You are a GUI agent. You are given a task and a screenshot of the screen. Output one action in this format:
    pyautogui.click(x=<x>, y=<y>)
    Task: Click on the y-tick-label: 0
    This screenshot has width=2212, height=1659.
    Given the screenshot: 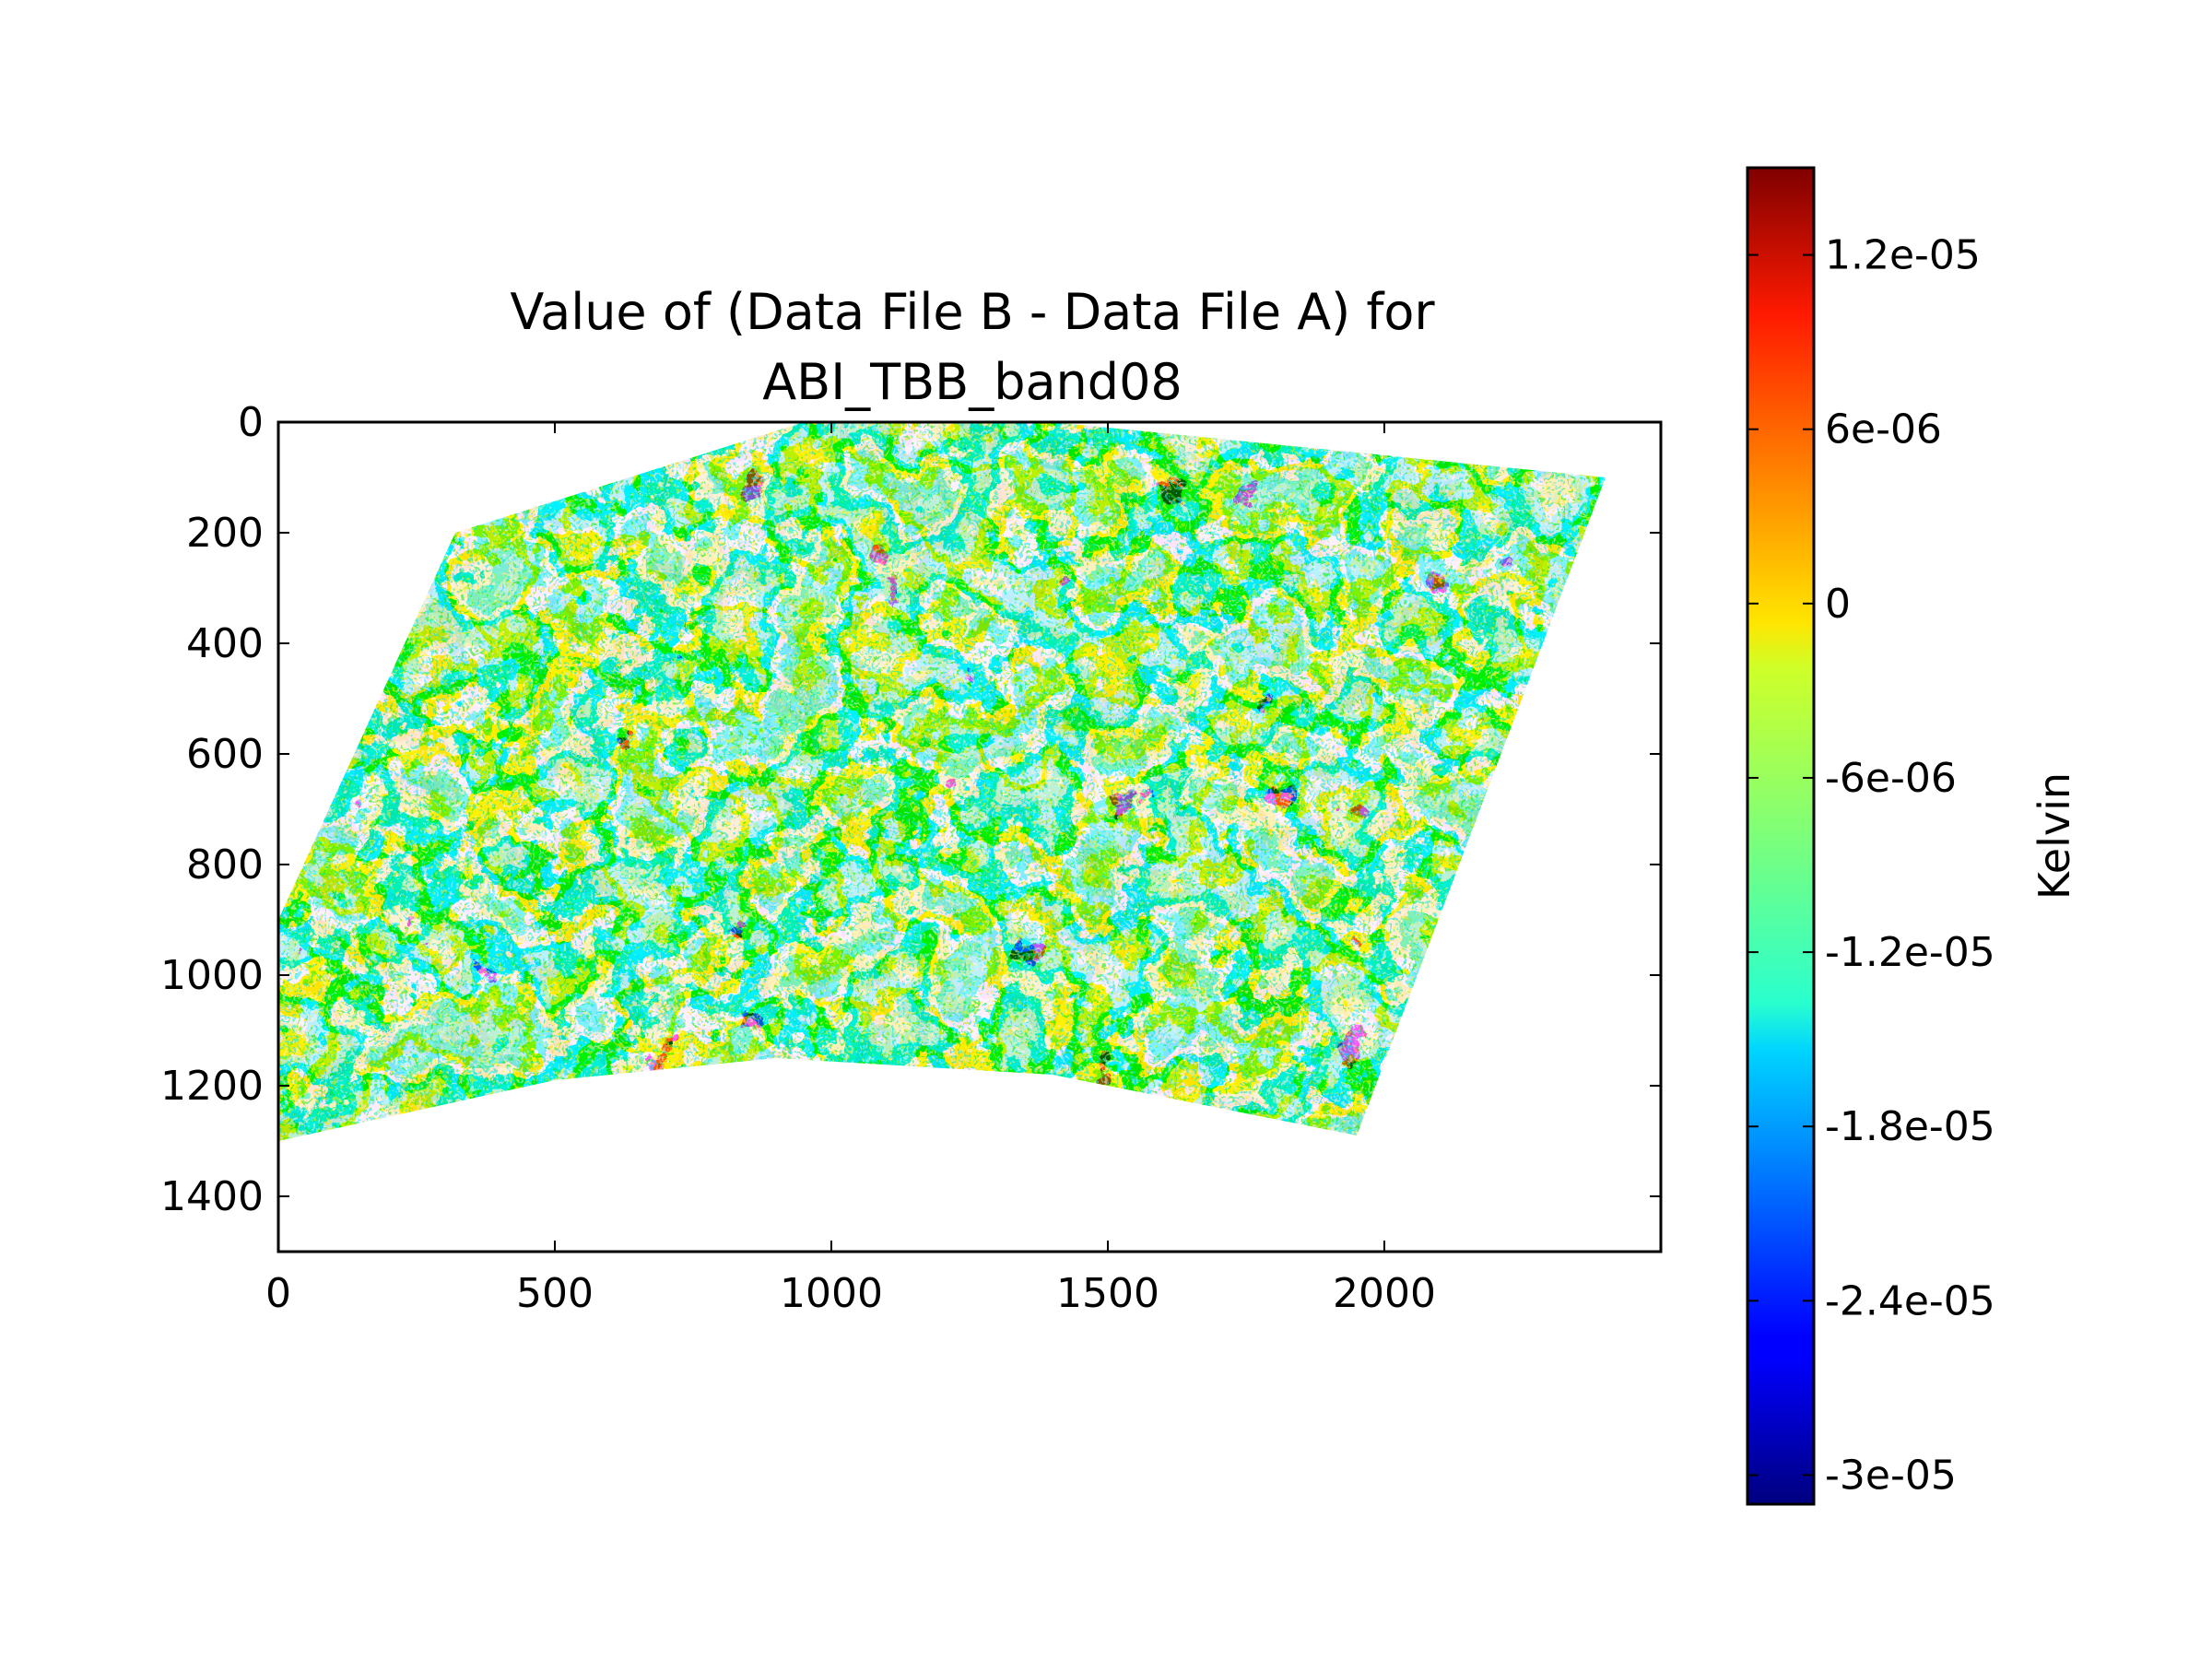 What is the action you would take?
    pyautogui.click(x=251, y=422)
    